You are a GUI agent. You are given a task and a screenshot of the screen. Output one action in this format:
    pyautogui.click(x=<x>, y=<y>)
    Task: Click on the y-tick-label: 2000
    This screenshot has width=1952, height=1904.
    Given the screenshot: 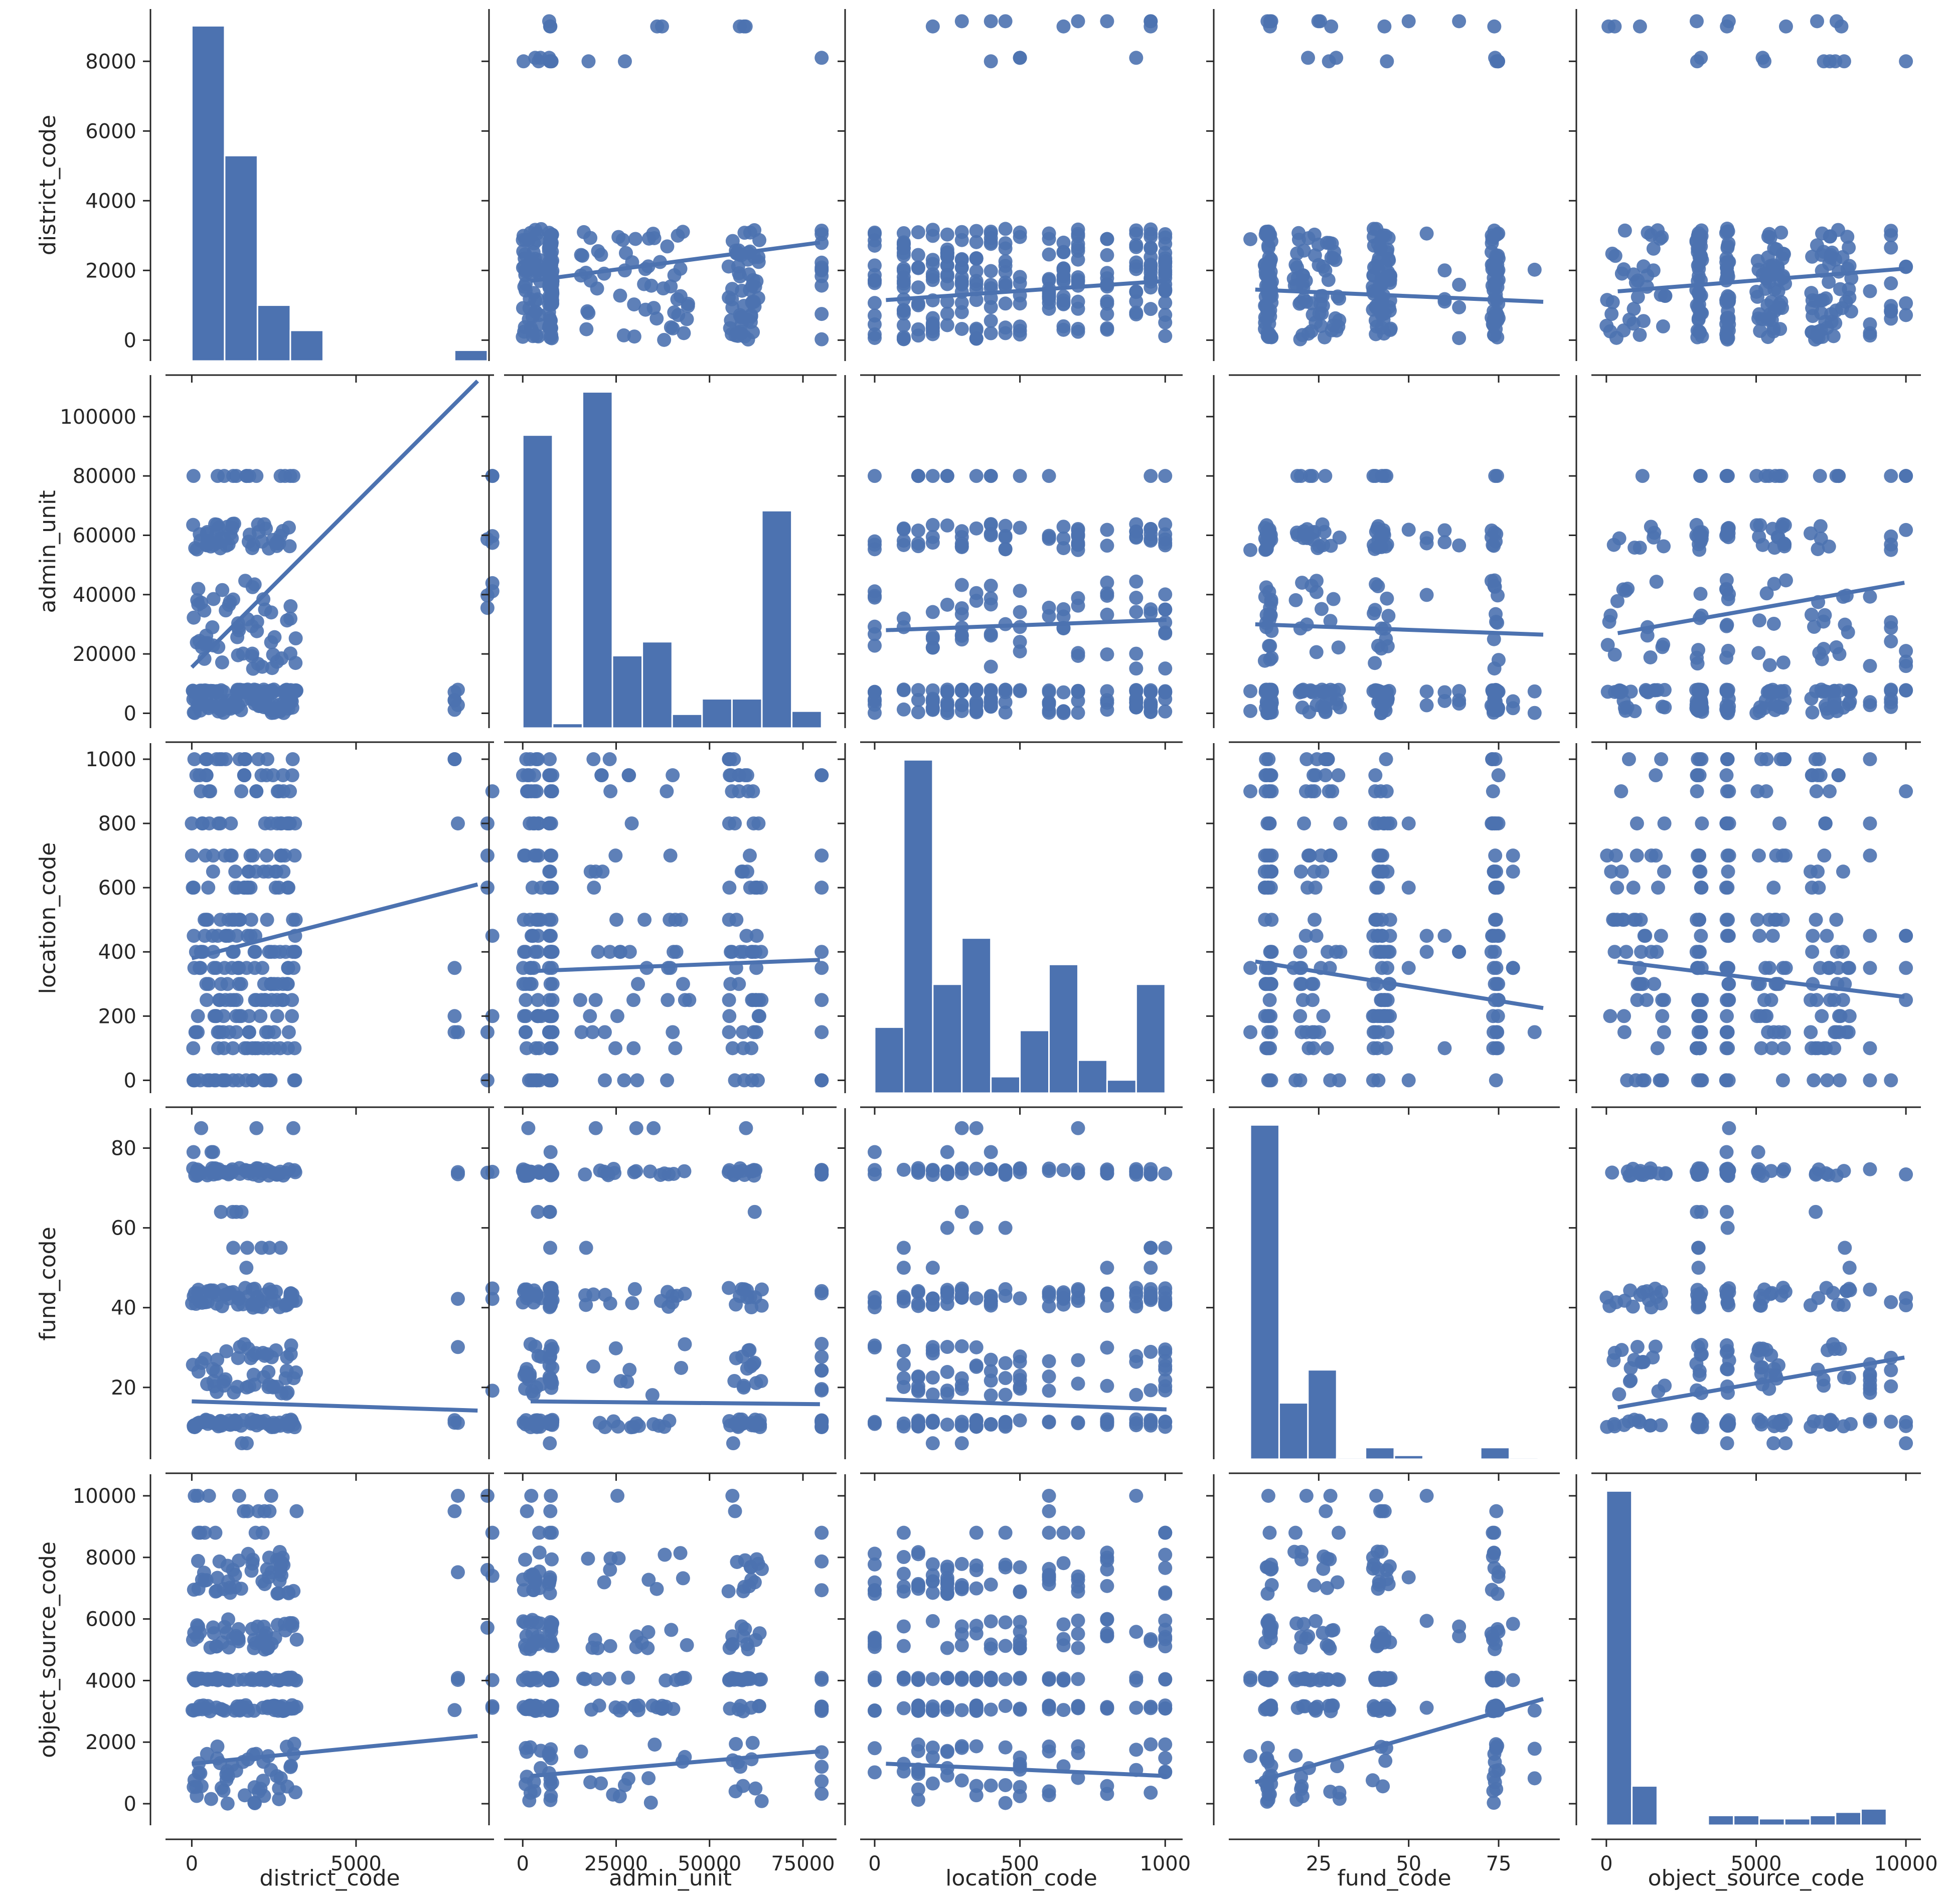 What is the action you would take?
    pyautogui.click(x=110, y=270)
    